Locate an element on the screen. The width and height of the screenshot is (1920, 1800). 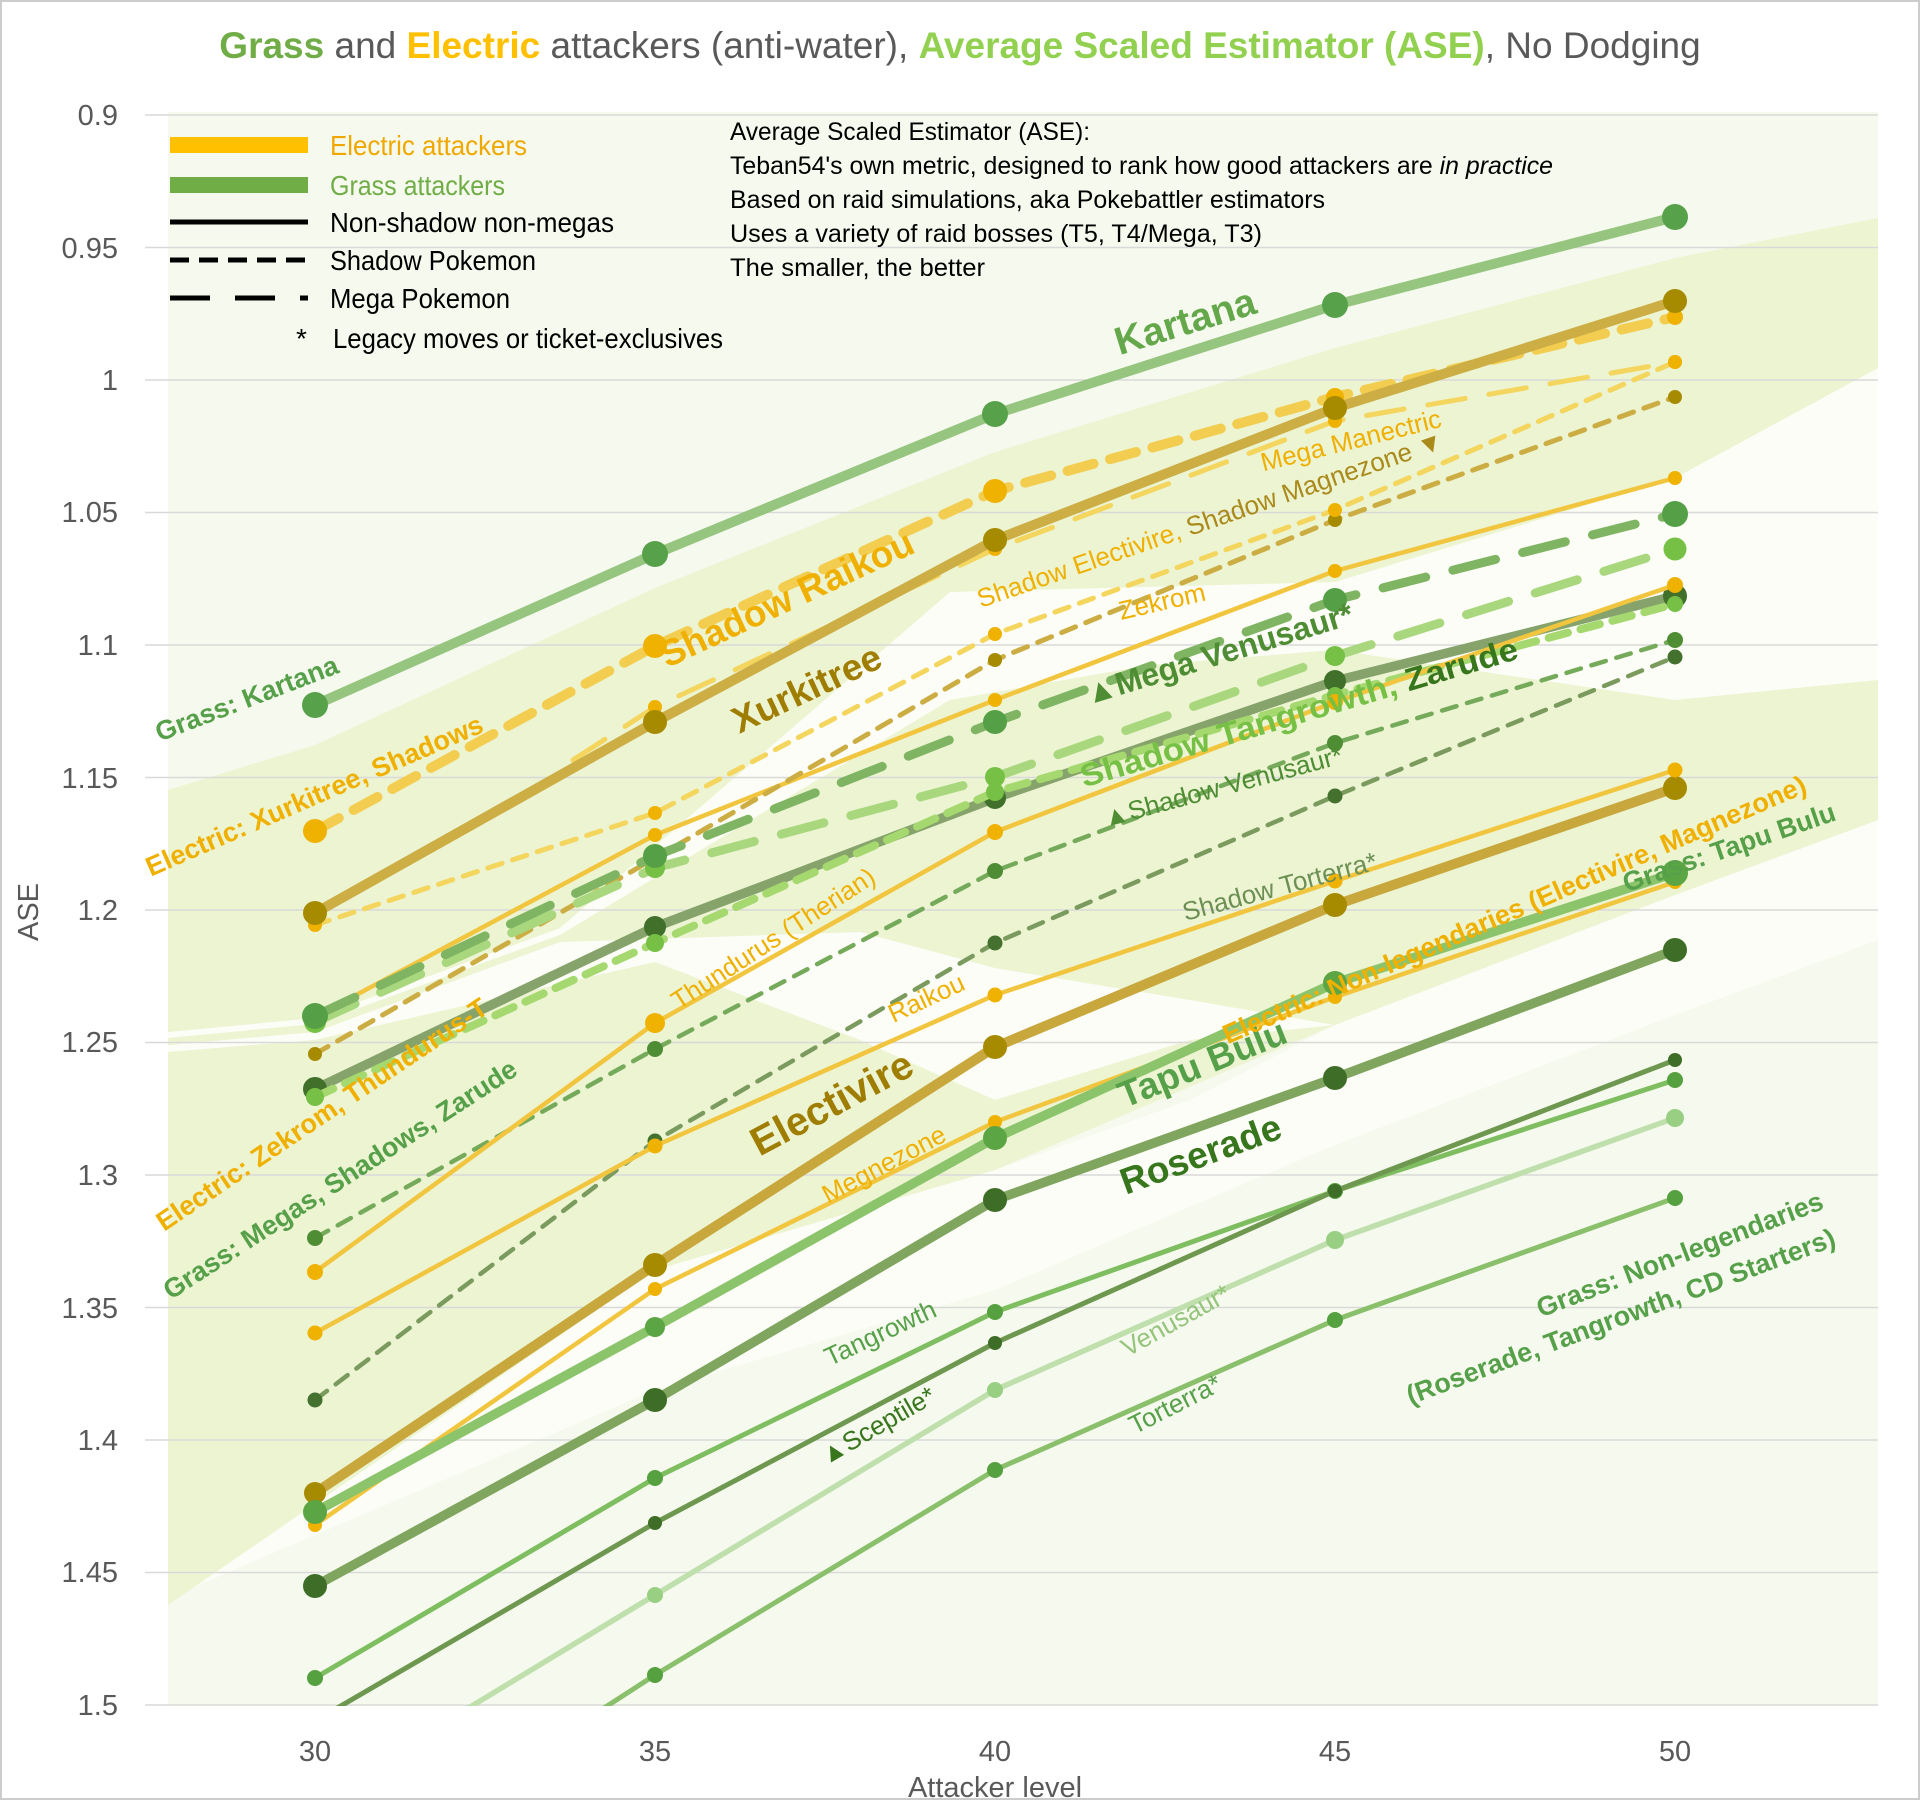
svg-text: 1.15 is located at coordinates (90, 779).